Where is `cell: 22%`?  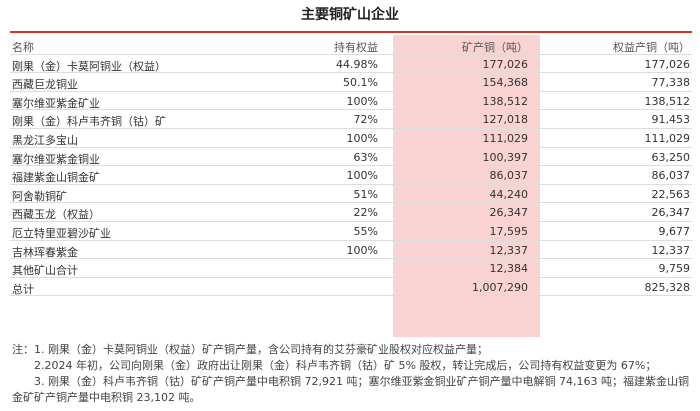
cell: 22% is located at coordinates (365, 213).